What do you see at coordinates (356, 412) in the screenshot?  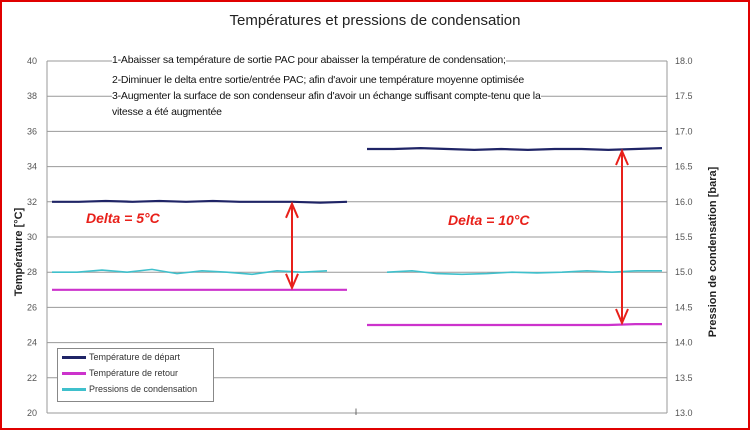 I see `x-tick-label: I` at bounding box center [356, 412].